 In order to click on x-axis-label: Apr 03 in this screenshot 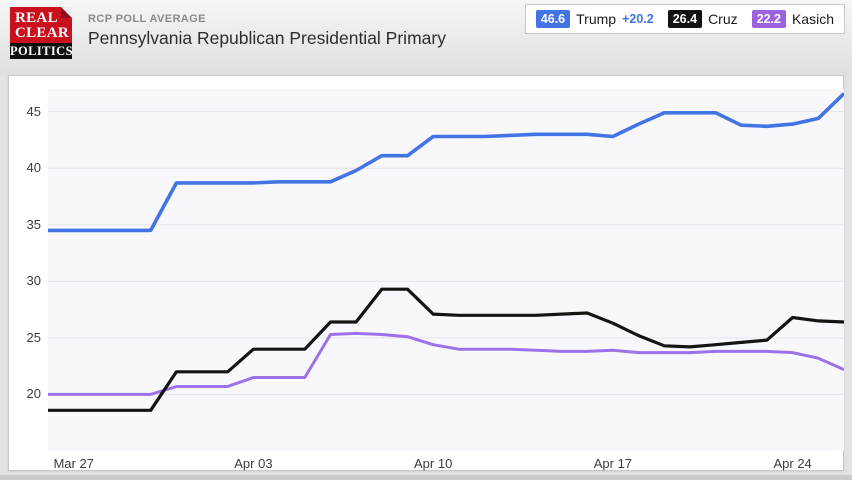, I will do `click(253, 463)`.